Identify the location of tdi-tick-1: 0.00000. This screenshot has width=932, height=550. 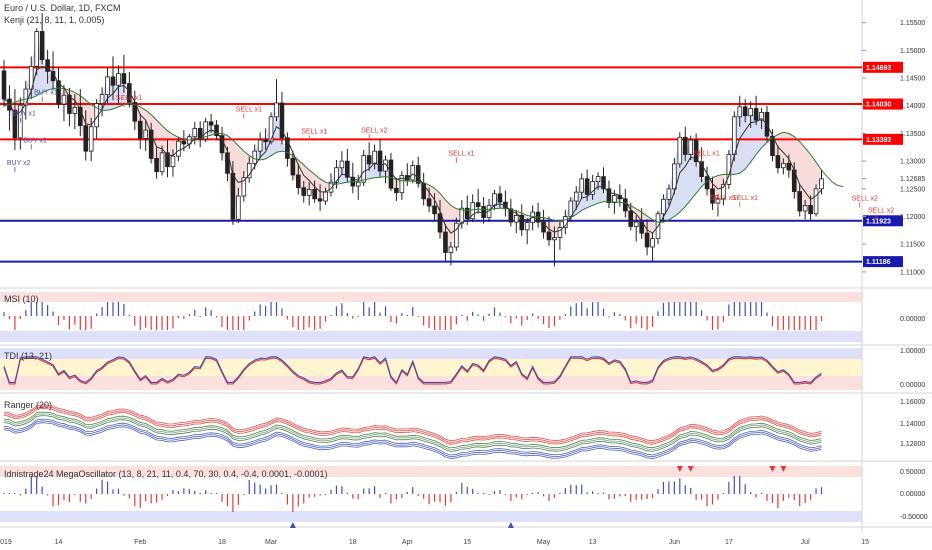
(912, 385).